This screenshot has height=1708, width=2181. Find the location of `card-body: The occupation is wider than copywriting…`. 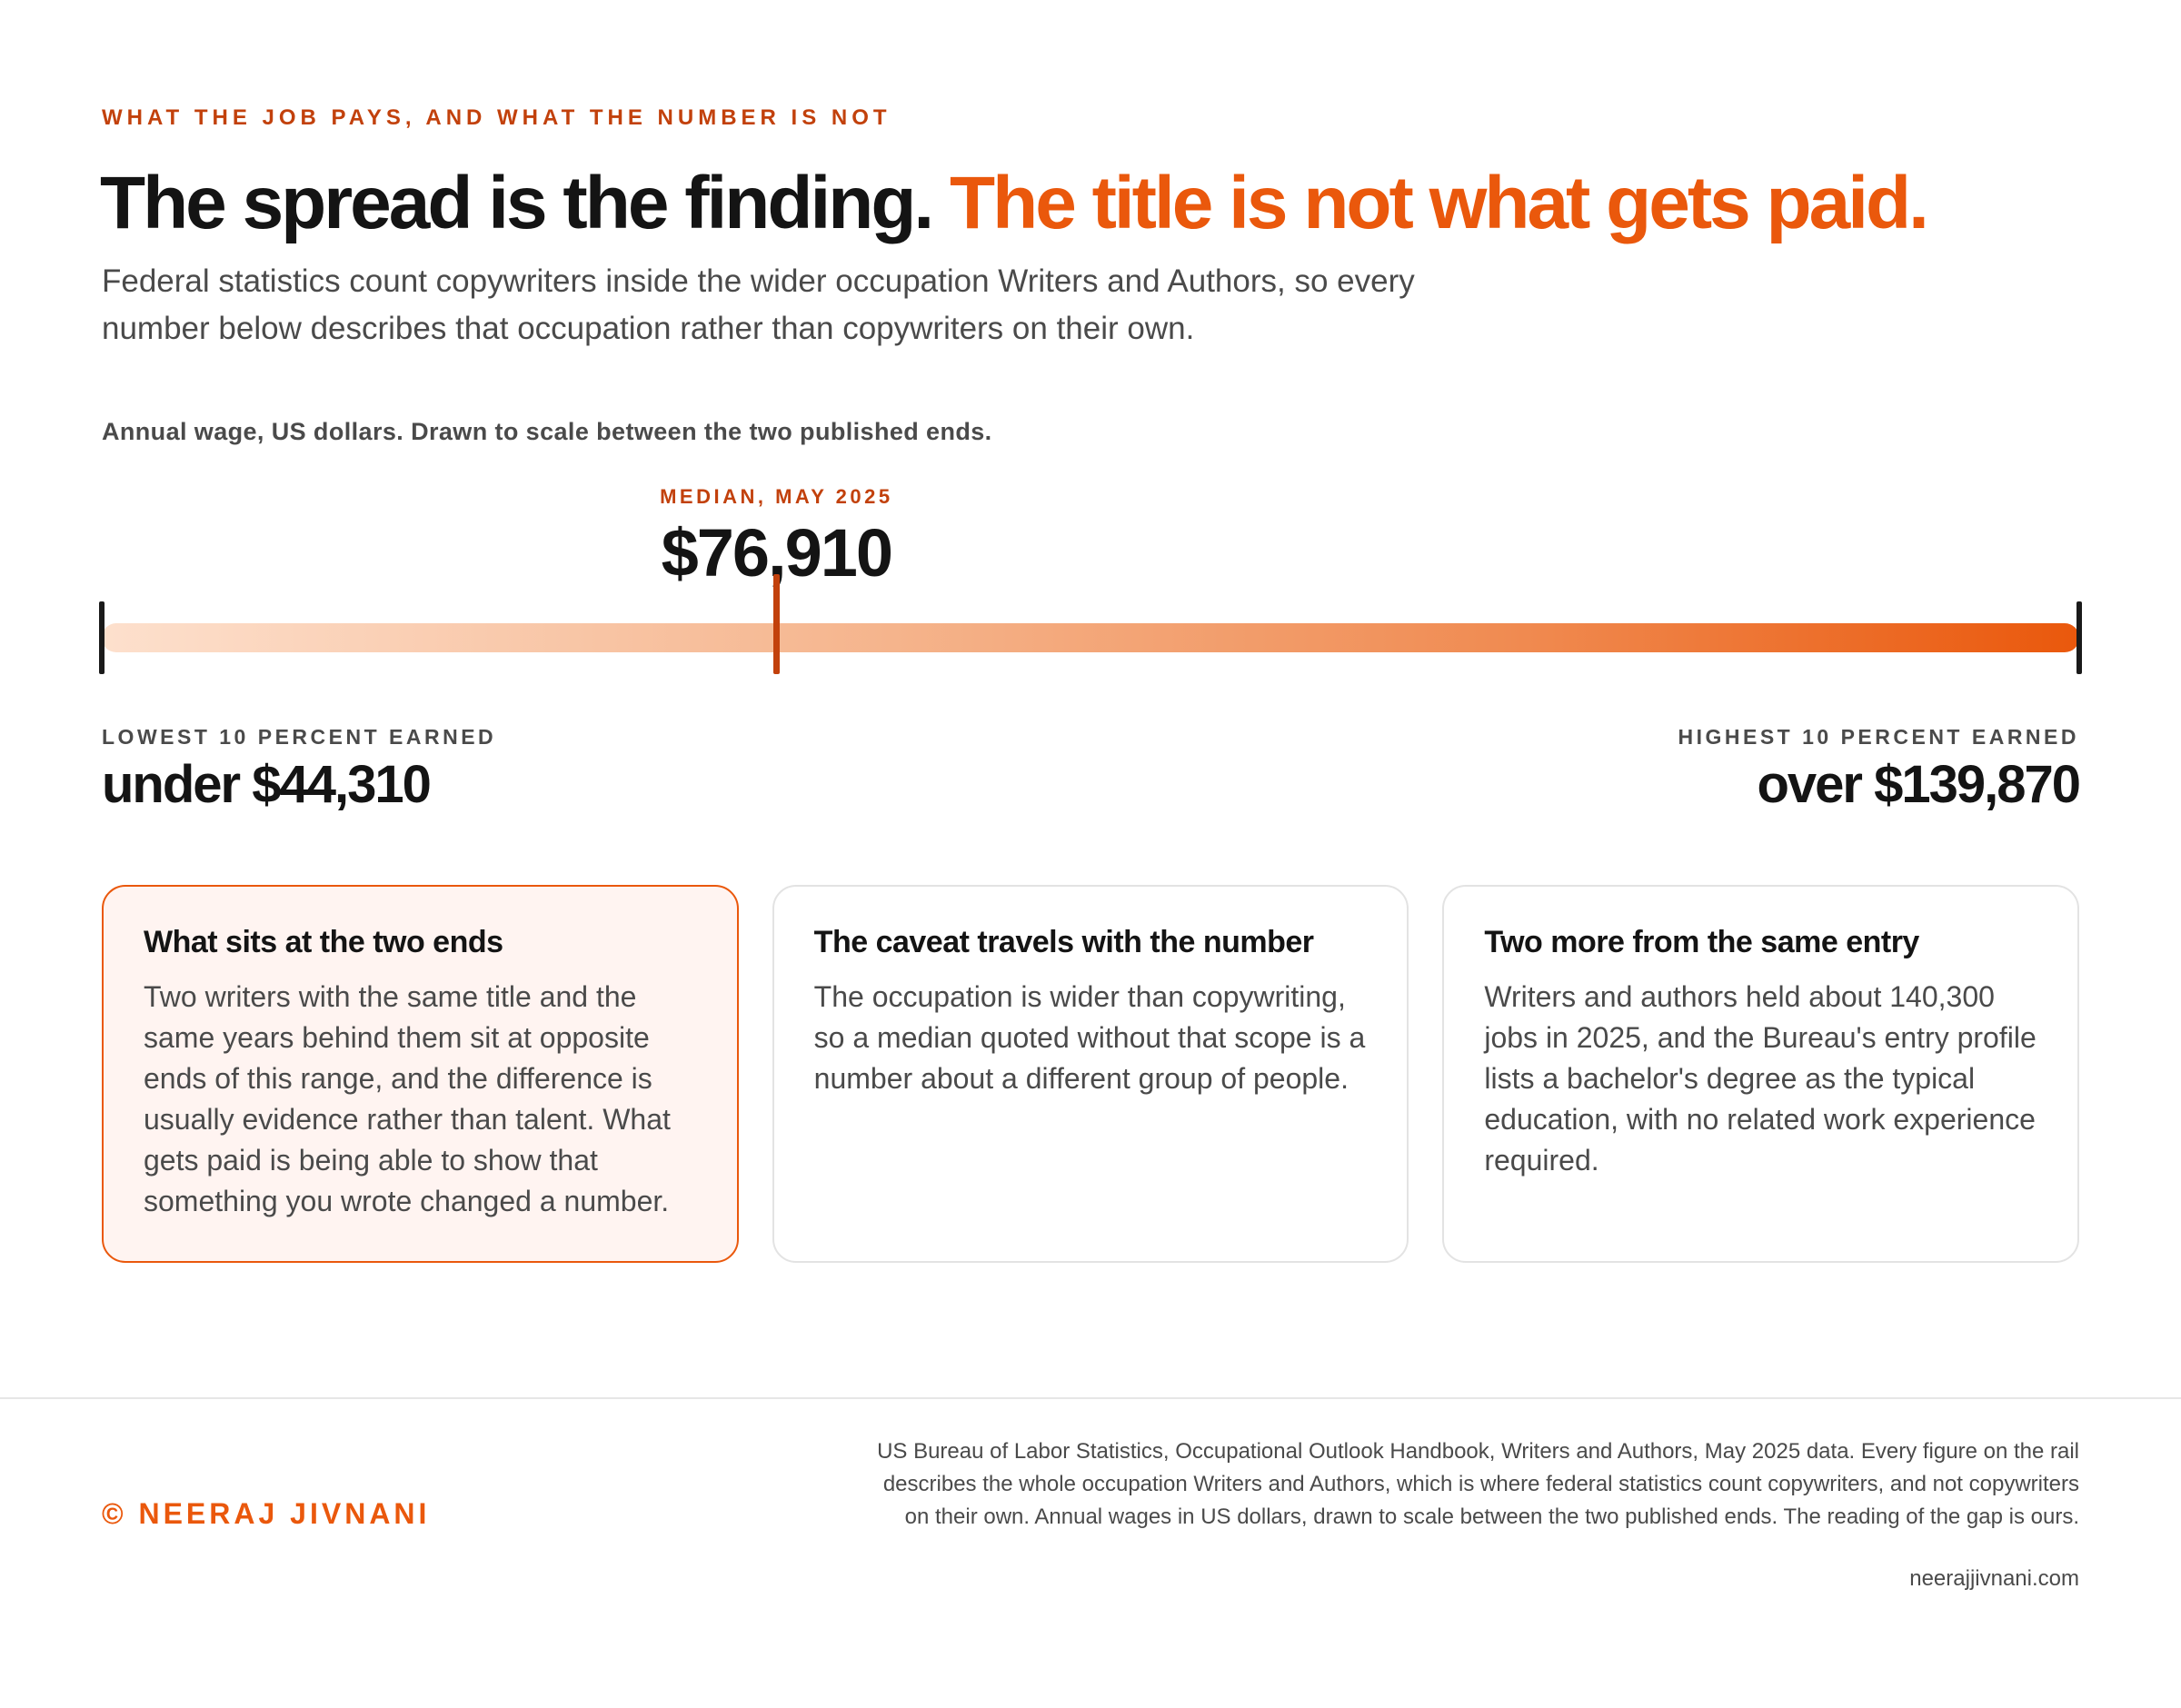

card-body: The occupation is wider than copywriting… is located at coordinates (1089, 1037).